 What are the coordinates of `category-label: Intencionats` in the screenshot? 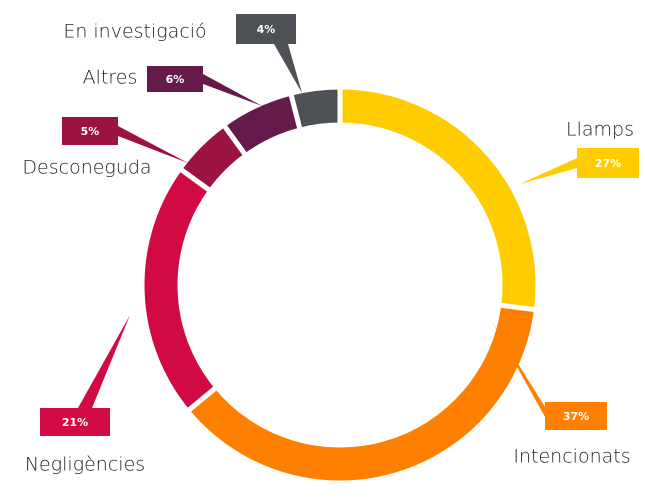 It's located at (571, 457).